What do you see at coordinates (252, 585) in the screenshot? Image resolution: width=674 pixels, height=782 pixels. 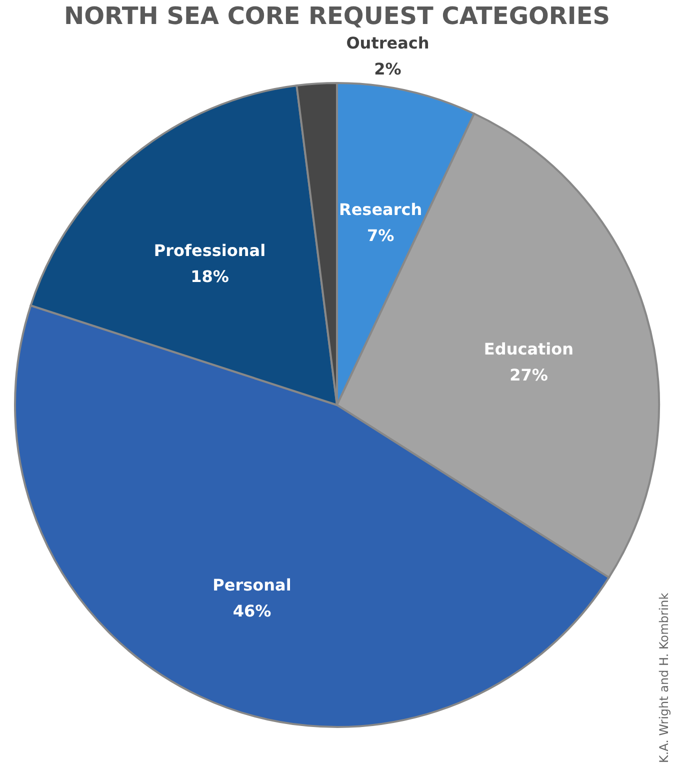 I see `slice-label: Personal` at bounding box center [252, 585].